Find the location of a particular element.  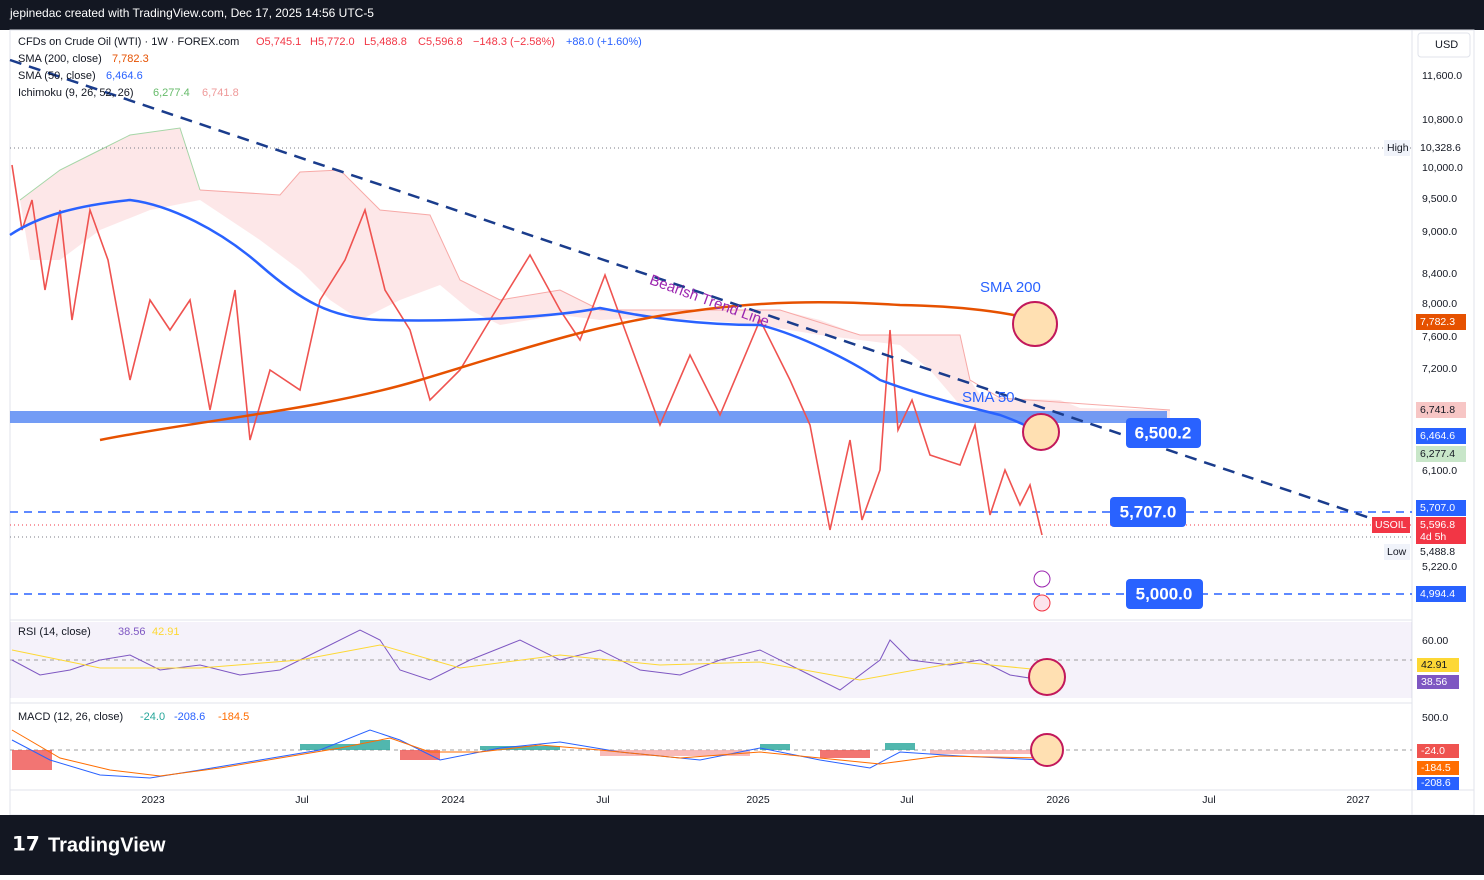

legend-ohlc: L5,488.8 is located at coordinates (385, 42).